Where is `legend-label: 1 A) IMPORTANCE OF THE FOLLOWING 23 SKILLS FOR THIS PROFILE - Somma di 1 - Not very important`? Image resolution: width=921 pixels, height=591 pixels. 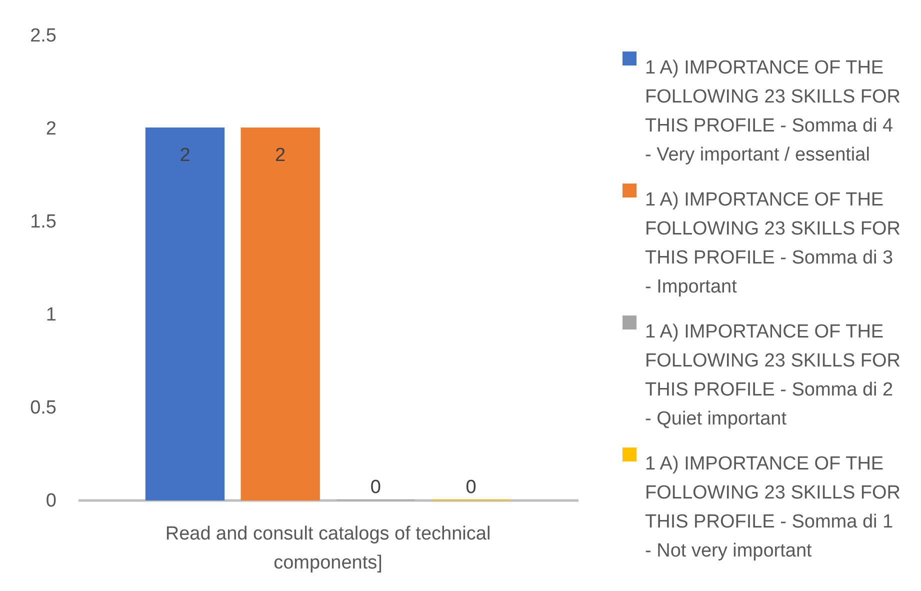 legend-label: 1 A) IMPORTANCE OF THE FOLLOWING 23 SKILLS FOR THIS PROFILE - Somma di 1 - Not very important is located at coordinates (773, 508).